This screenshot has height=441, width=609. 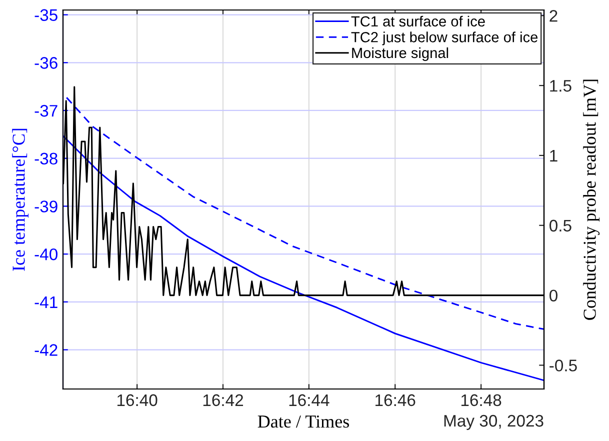 What do you see at coordinates (561, 226) in the screenshot?
I see `y2-tick-label: 0.5` at bounding box center [561, 226].